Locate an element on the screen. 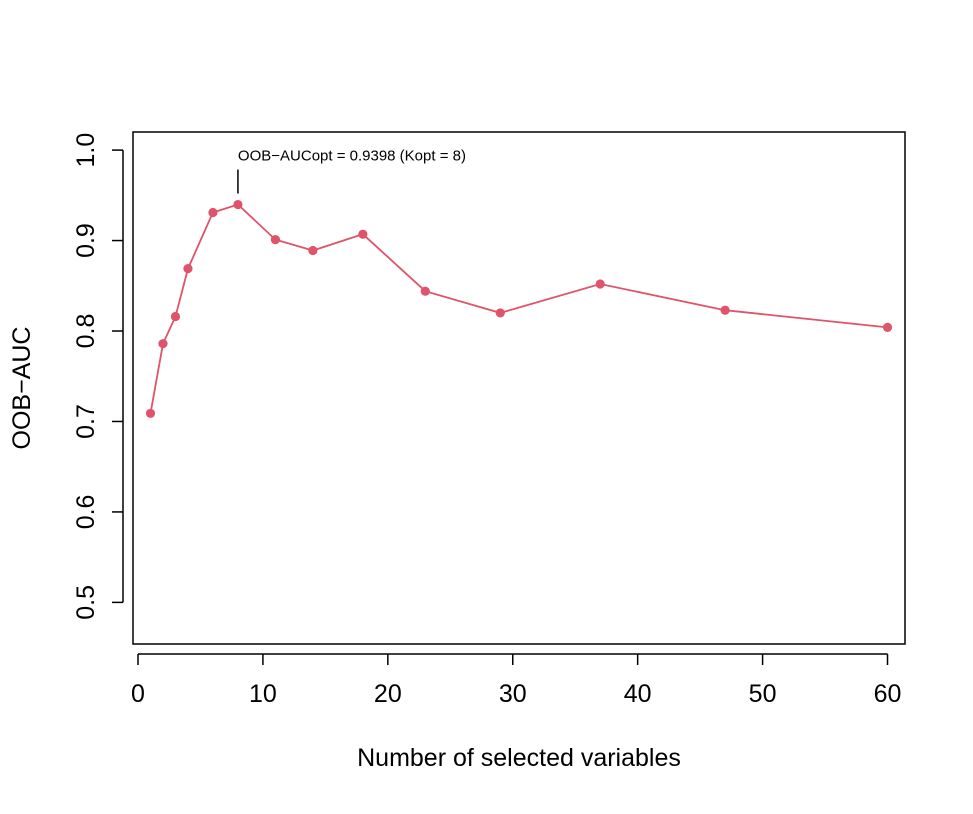  x-tick-label: 60 is located at coordinates (888, 694).